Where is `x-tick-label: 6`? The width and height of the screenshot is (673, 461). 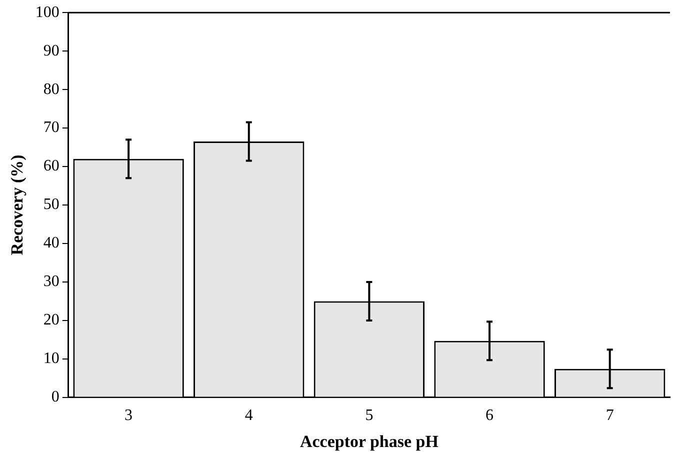
x-tick-label: 6 is located at coordinates (490, 415).